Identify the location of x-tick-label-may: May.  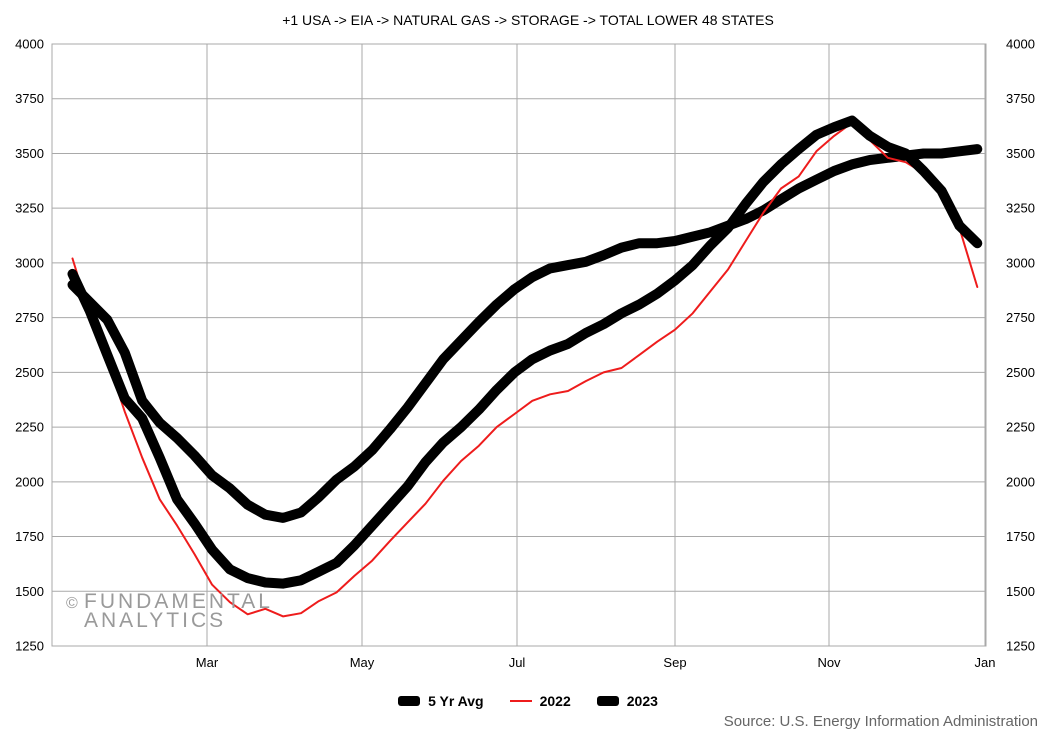
(362, 662).